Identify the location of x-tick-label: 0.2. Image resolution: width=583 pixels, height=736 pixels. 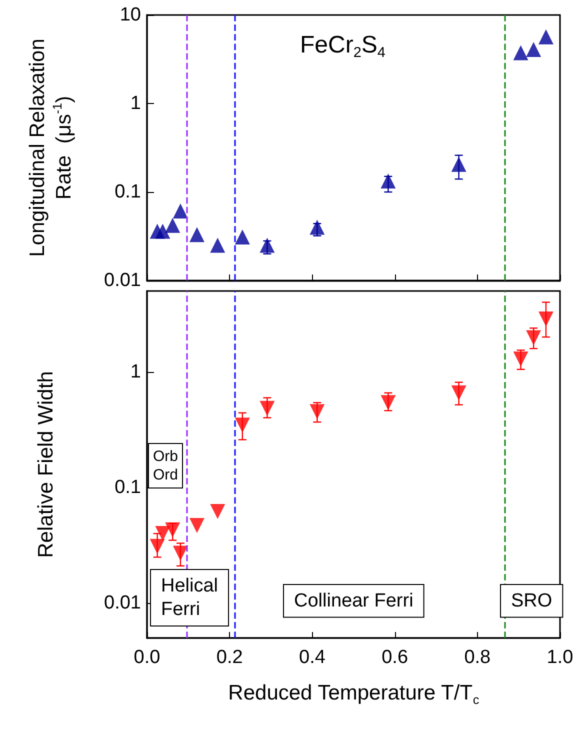
(229, 657).